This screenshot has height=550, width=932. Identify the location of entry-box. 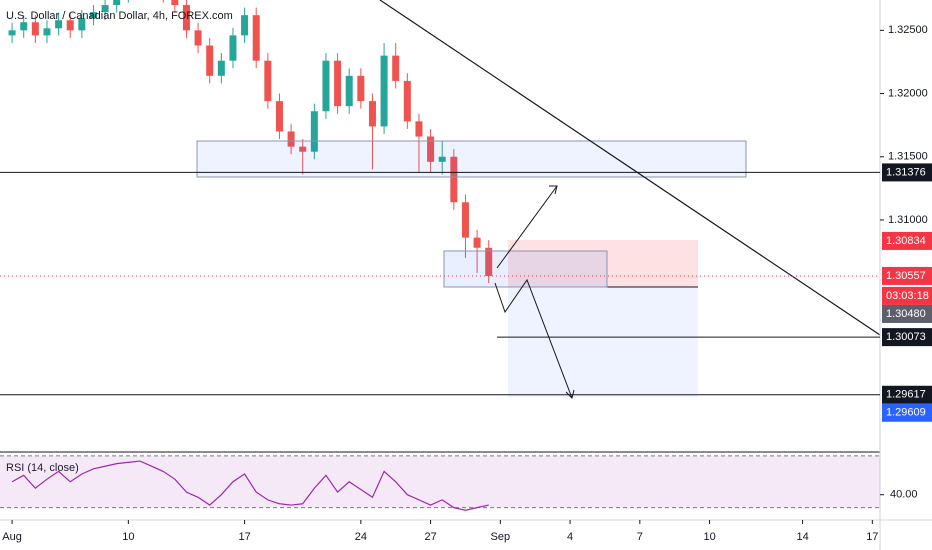
(525, 269).